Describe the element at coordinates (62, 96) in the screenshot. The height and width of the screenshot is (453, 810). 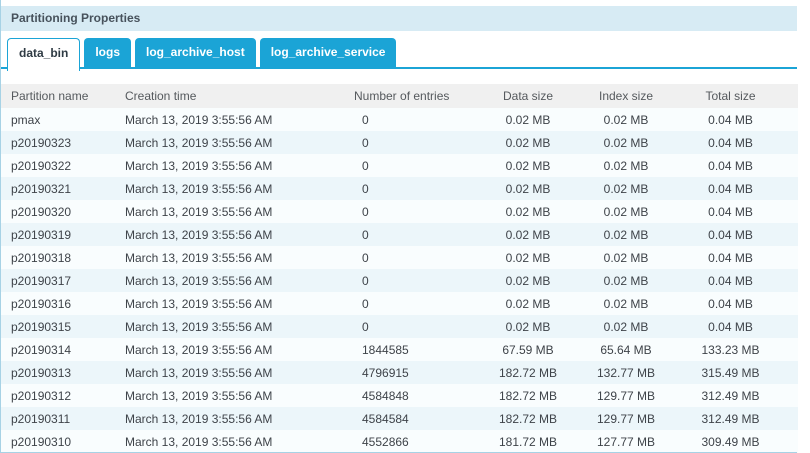
I see `column-header-partition-name: Partition name` at that location.